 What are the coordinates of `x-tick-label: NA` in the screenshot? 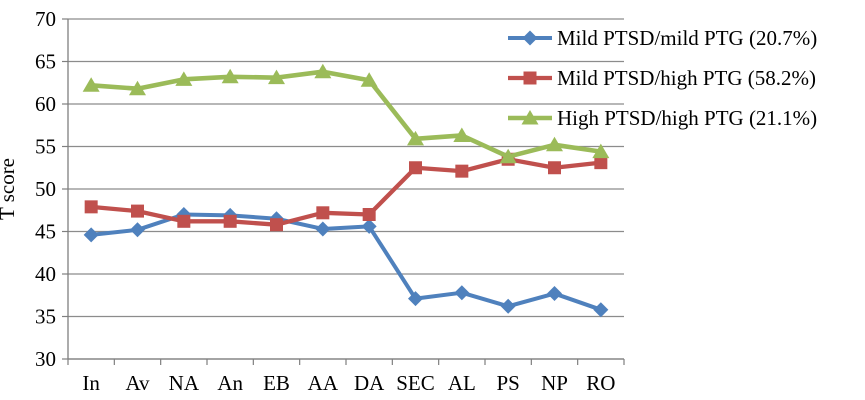 It's located at (184, 383).